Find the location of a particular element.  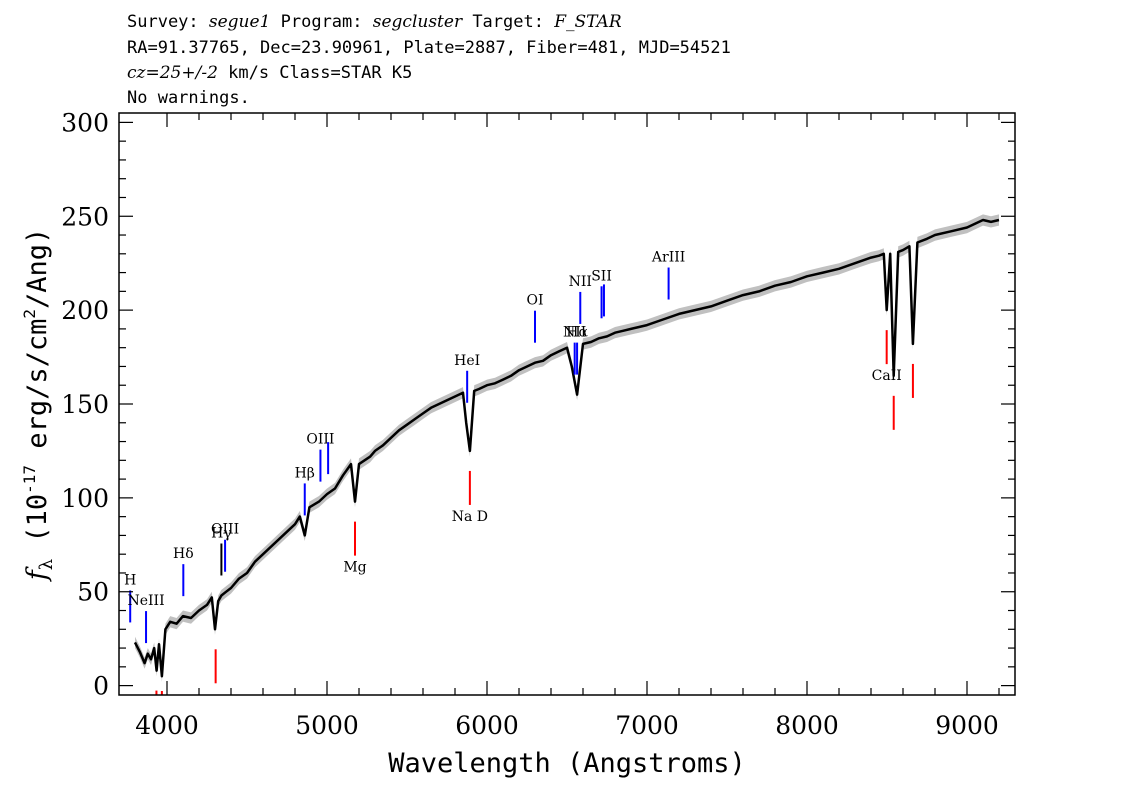

y-axis-label: fλ (10-17 erg/s/cm2/Ang) is located at coordinates (38, 405).